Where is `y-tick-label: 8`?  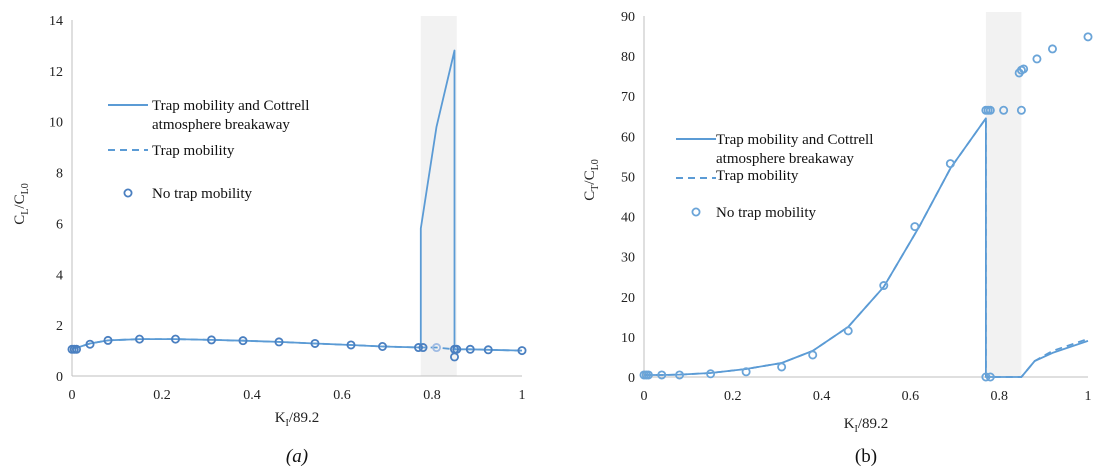 y-tick-label: 8 is located at coordinates (59, 174).